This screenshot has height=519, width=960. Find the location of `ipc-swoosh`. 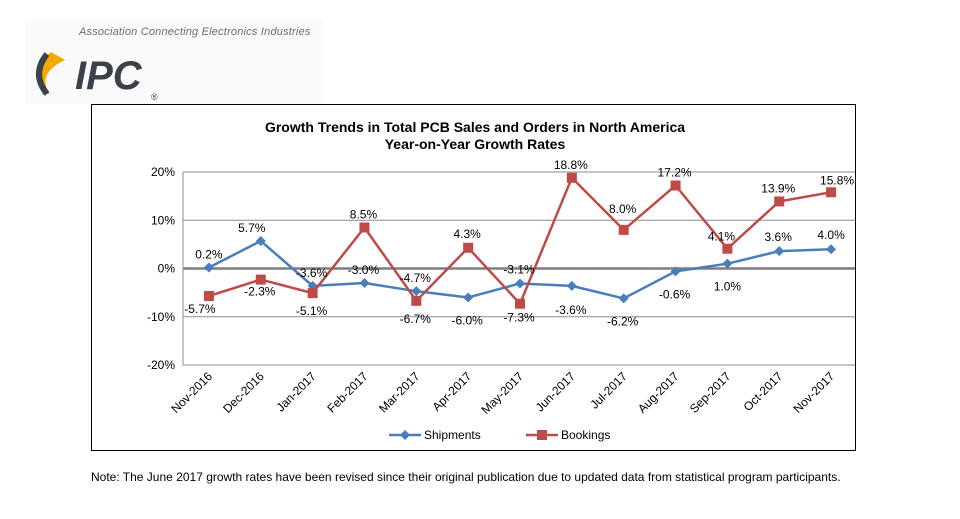

ipc-swoosh is located at coordinates (52, 74).